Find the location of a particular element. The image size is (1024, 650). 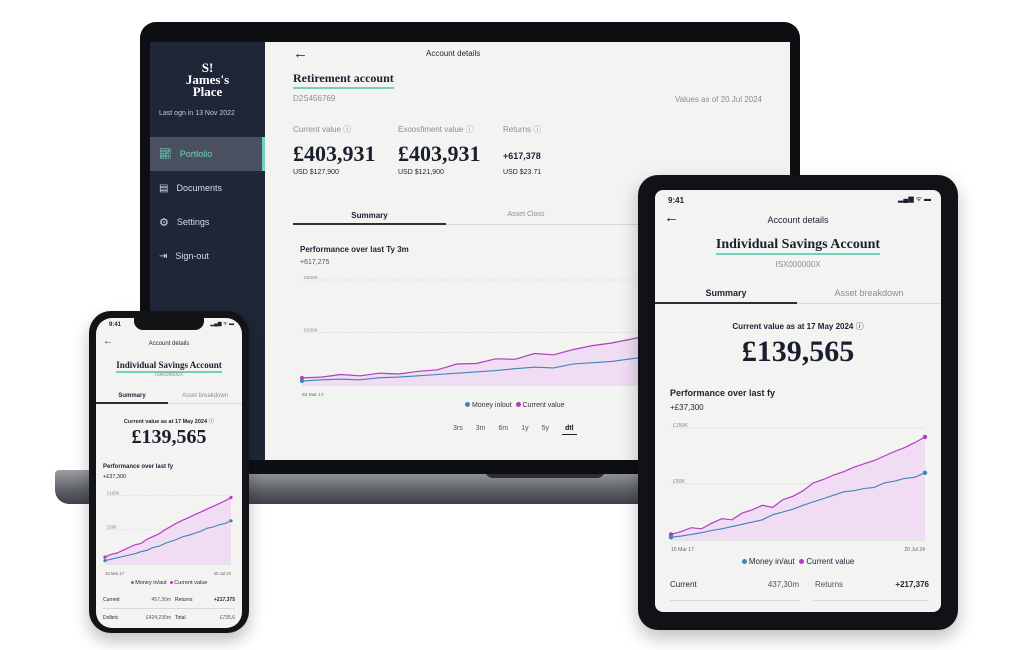

metric-sub: USD $121,900 is located at coordinates (421, 172).